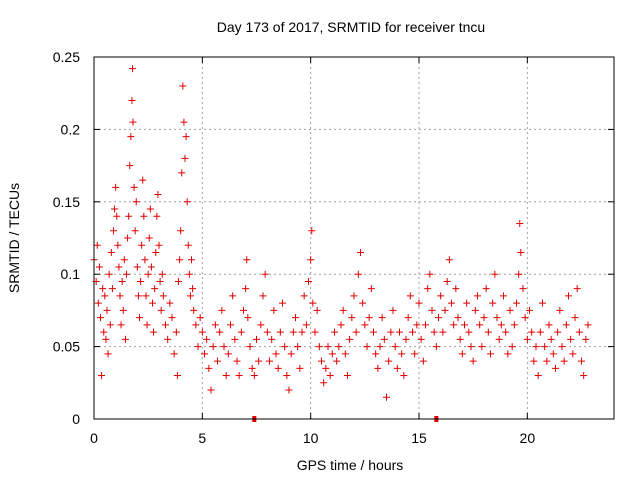 This screenshot has width=640, height=480. I want to click on y-tick-label: 0.25, so click(66, 57).